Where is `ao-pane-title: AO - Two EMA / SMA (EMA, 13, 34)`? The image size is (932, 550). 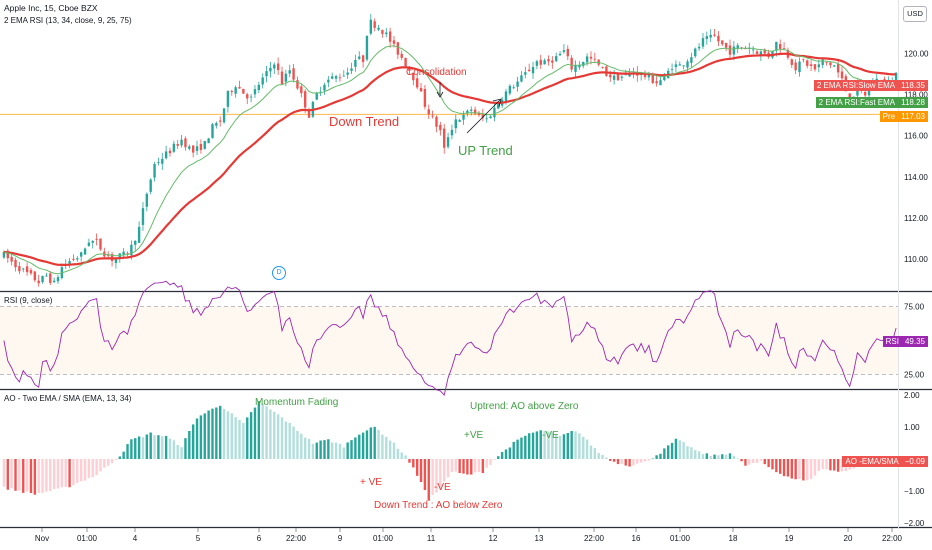 ao-pane-title: AO - Two EMA / SMA (EMA, 13, 34) is located at coordinates (68, 398).